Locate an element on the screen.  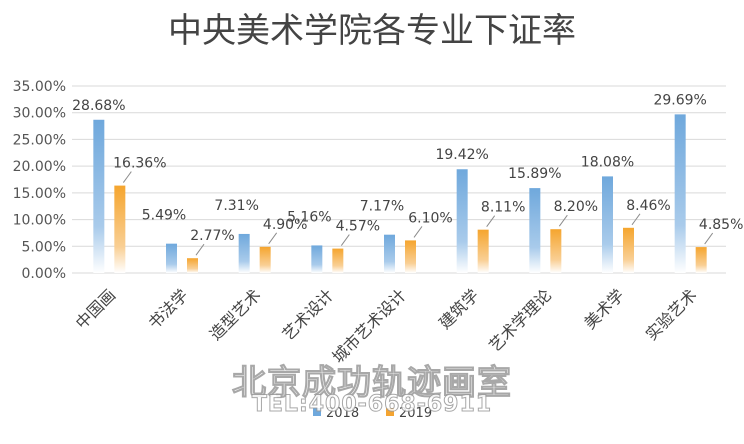
data-label-2019: 6.10% is located at coordinates (430, 218).